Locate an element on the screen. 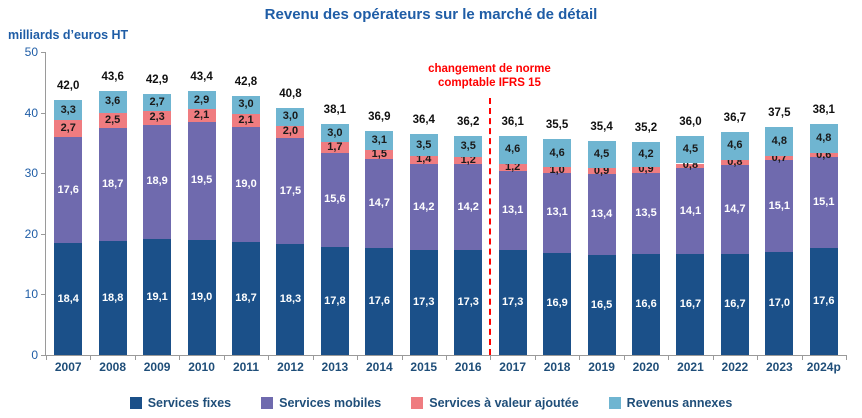 The height and width of the screenshot is (418, 862). x-axis-category-label: 2010 is located at coordinates (201, 367).